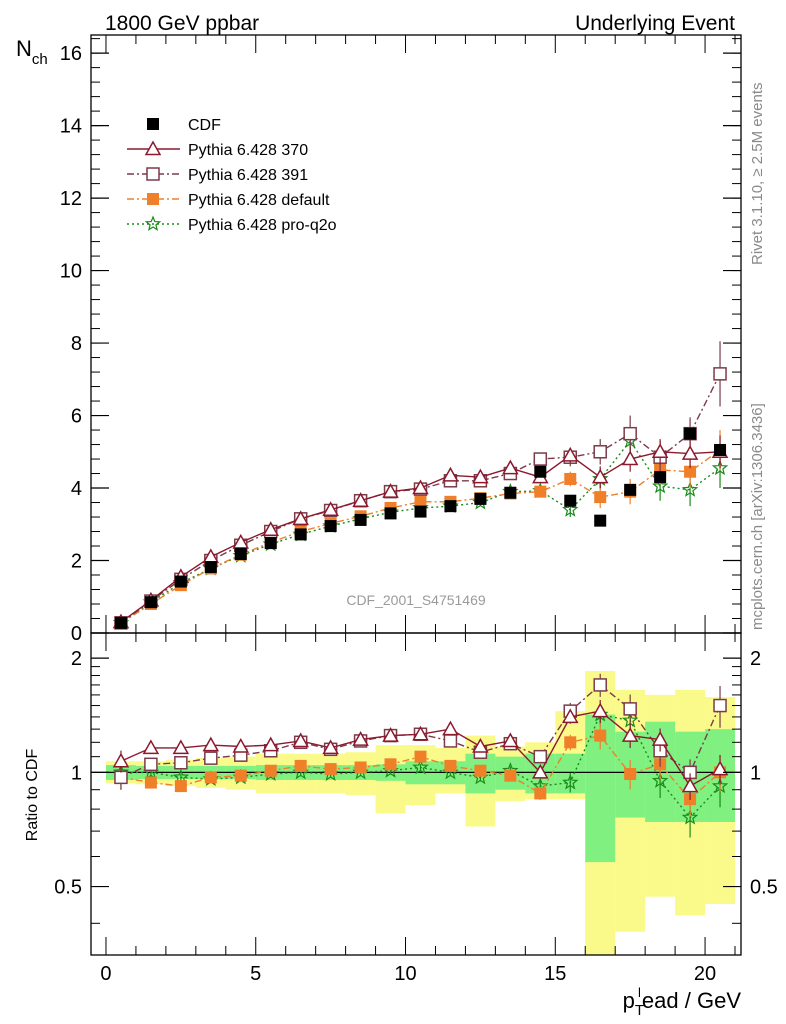 This screenshot has width=786, height=1024. I want to click on x-axis-label-sub: T, so click(639, 1010).